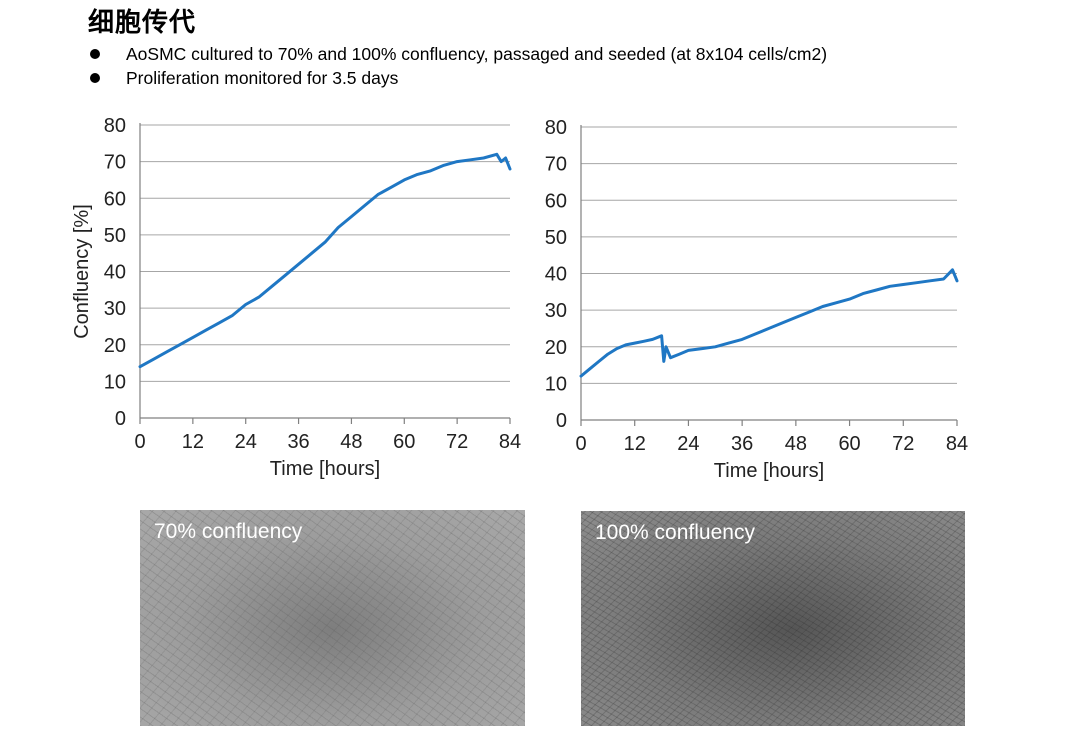 Image resolution: width=1080 pixels, height=733 pixels. Describe the element at coordinates (457, 78) in the screenshot. I see `bullet-item: Proliferation monitored for 3.5 days` at that location.